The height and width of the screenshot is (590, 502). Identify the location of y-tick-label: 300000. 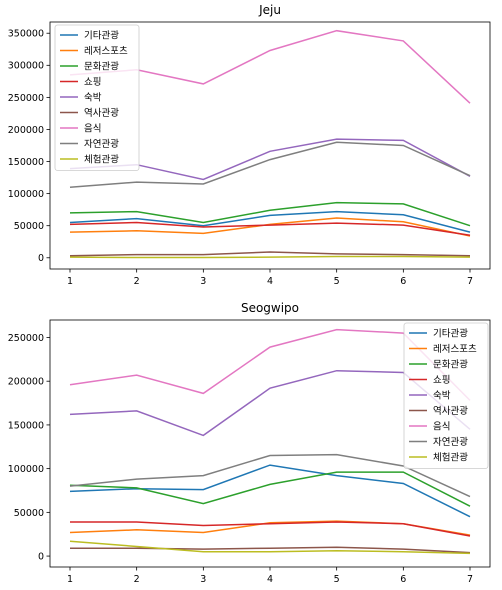
(26, 66).